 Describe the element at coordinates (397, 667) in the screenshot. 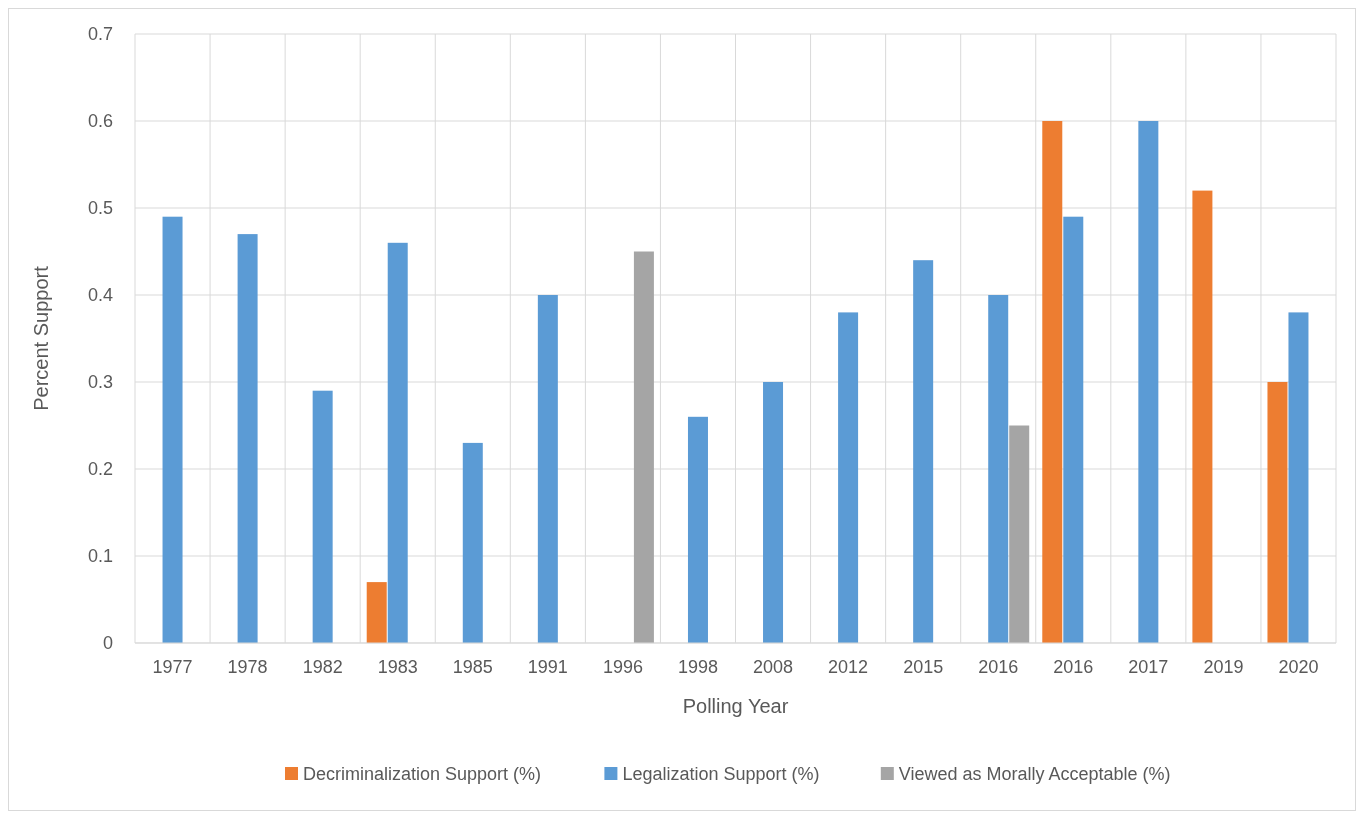

I see `x-tick-label: 1983` at that location.